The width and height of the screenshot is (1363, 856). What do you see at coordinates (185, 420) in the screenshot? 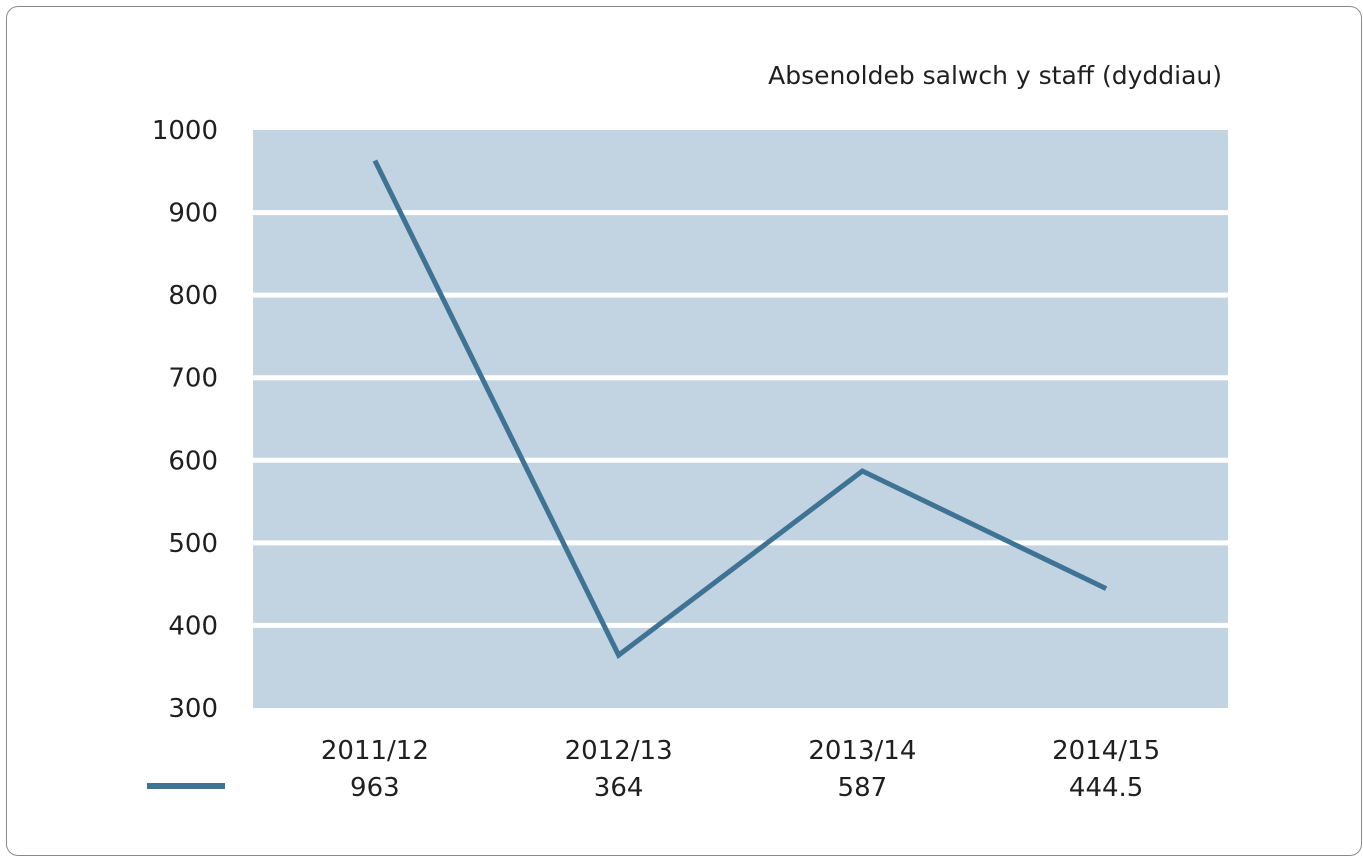
I see `y-axis-ticks: 300 400 500 600 700 800 900 1000` at bounding box center [185, 420].